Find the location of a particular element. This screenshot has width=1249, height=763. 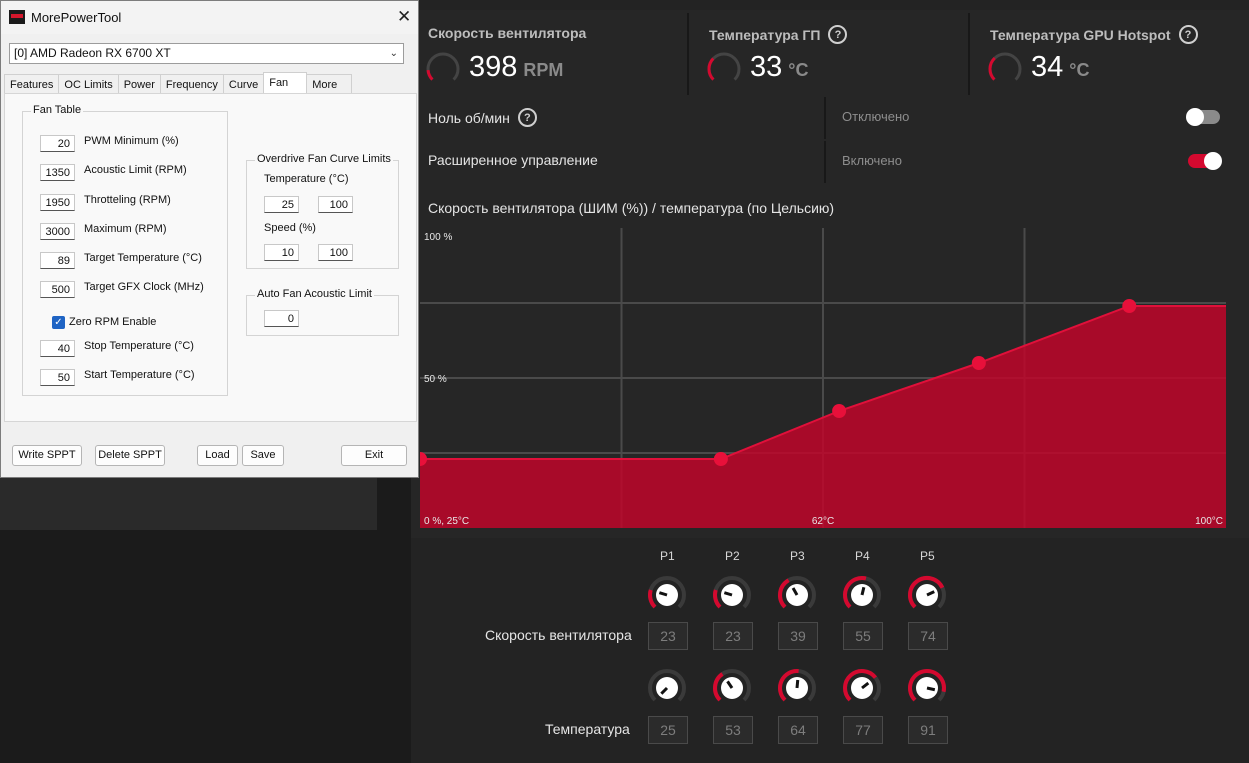

delete-sppt-button: Delete SPPT is located at coordinates (130, 455).